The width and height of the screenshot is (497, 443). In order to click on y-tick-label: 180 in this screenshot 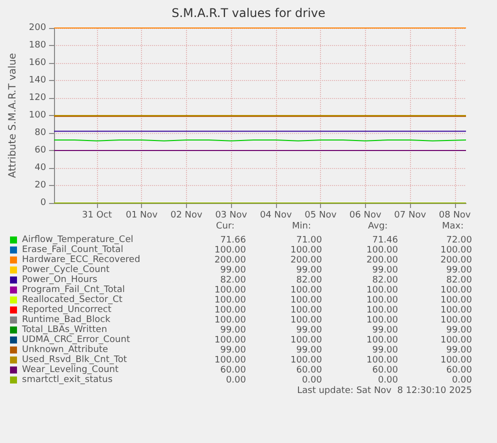, I will do `click(37, 45)`.